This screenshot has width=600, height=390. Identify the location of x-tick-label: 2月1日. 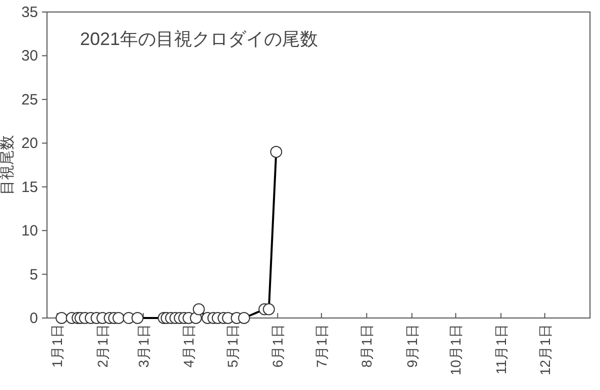
(102, 346).